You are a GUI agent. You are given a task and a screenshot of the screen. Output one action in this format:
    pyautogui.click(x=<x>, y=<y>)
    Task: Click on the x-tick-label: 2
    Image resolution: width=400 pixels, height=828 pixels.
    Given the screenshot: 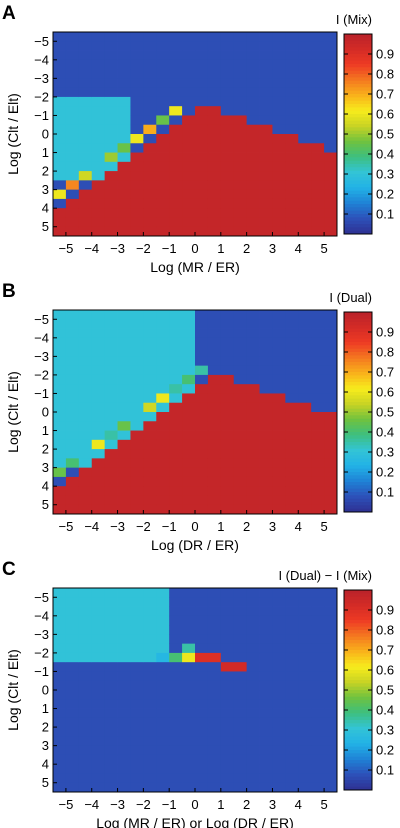 What is the action you would take?
    pyautogui.click(x=246, y=804)
    